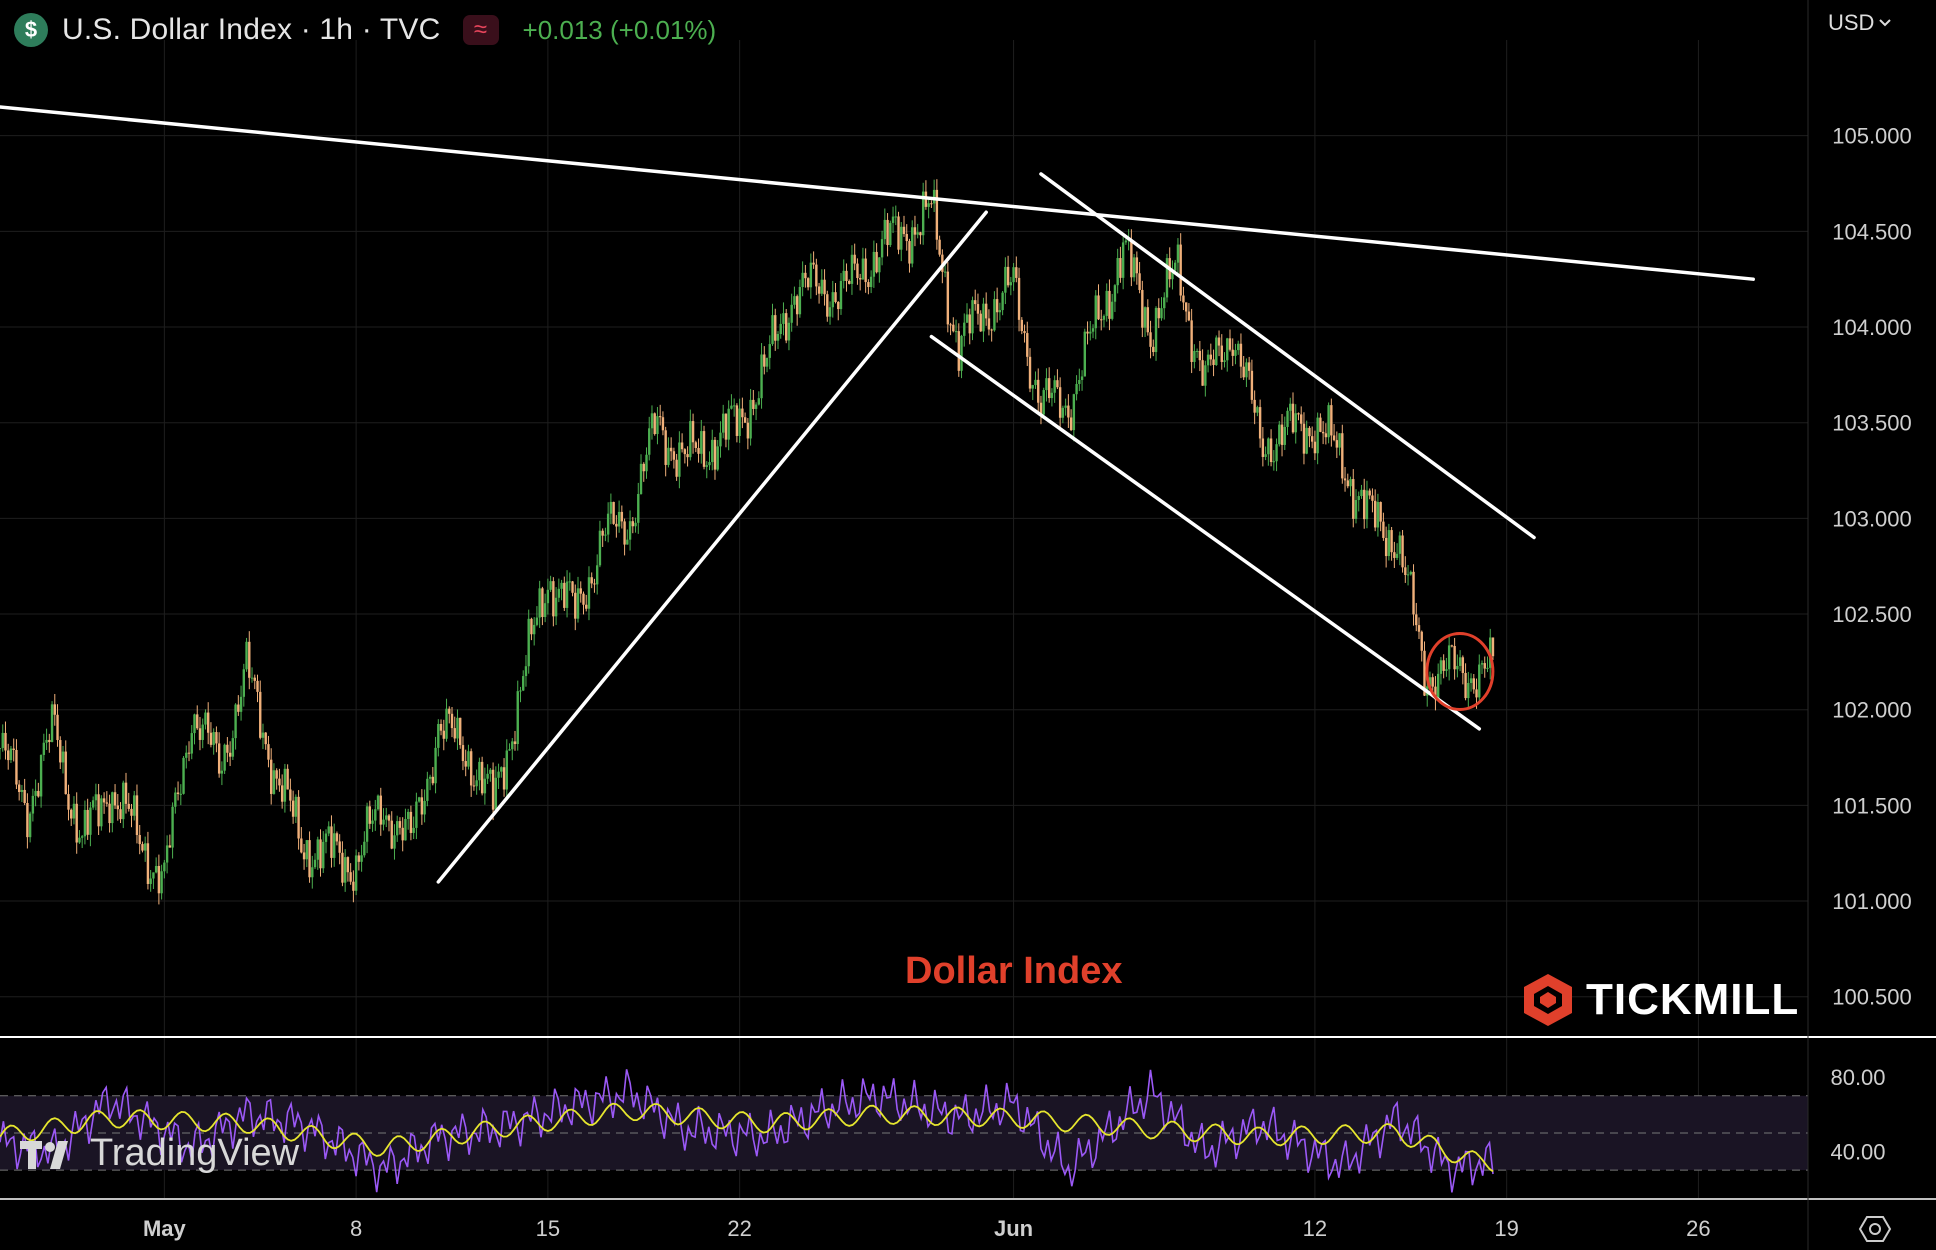  What do you see at coordinates (1460, 671) in the screenshot?
I see `highlight-circle` at bounding box center [1460, 671].